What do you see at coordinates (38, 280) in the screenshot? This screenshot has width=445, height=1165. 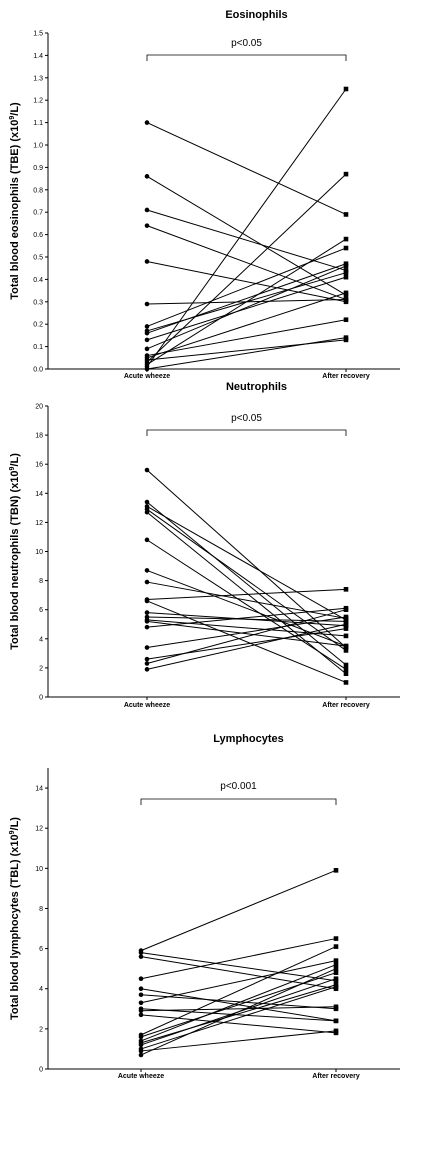 I see `y-tick-label: 0.4` at bounding box center [38, 280].